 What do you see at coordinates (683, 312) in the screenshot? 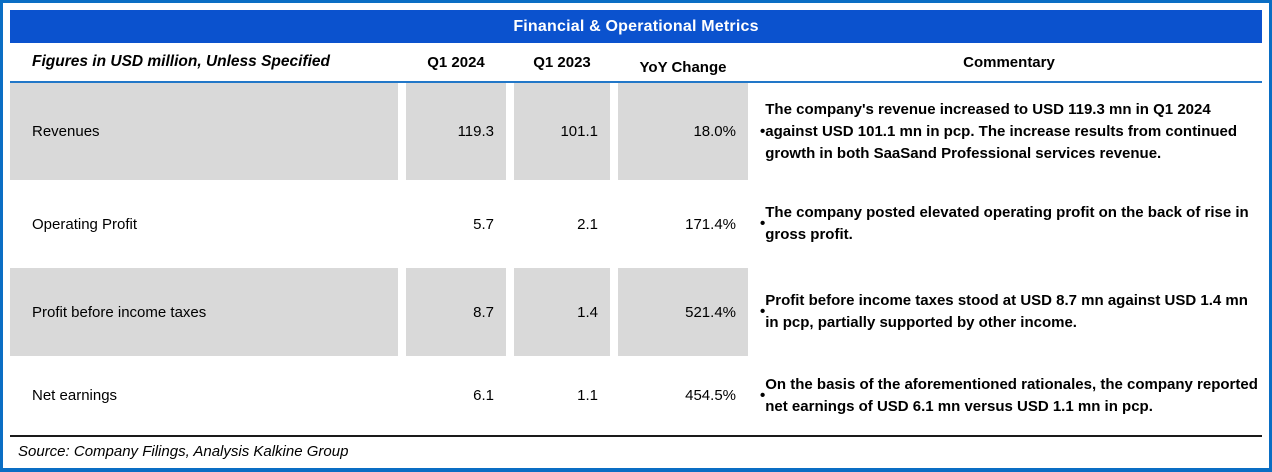
I see `value-yoy-change: 521.4%` at bounding box center [683, 312].